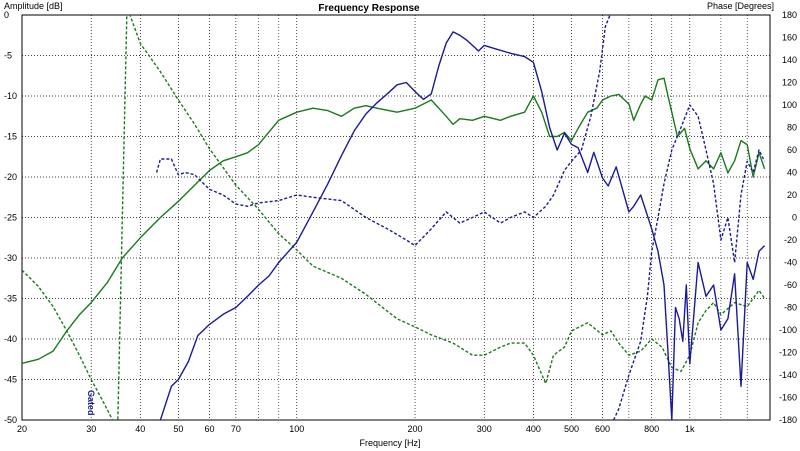  Describe the element at coordinates (10, 96) in the screenshot. I see `y-left-tick-label: -10` at that location.